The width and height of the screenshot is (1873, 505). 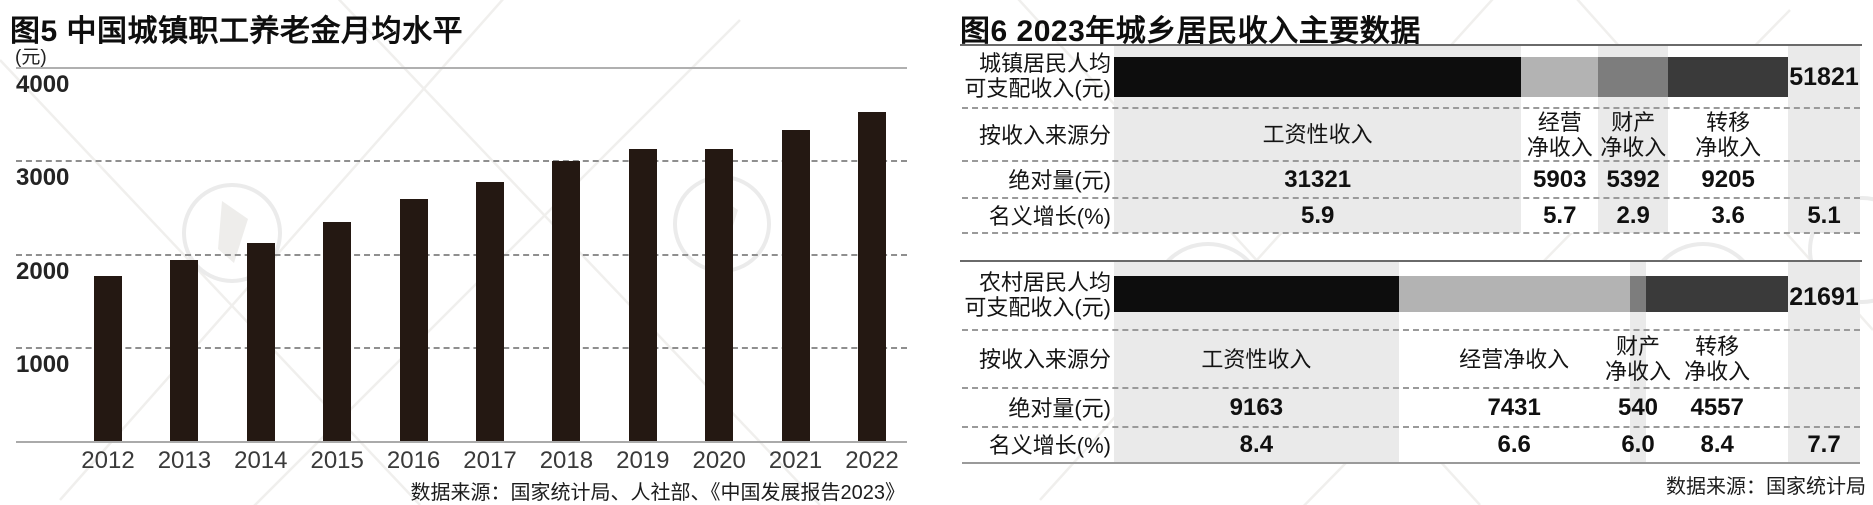 I want to click on col-growth-rural-3: 8.4, so click(x=1717, y=444).